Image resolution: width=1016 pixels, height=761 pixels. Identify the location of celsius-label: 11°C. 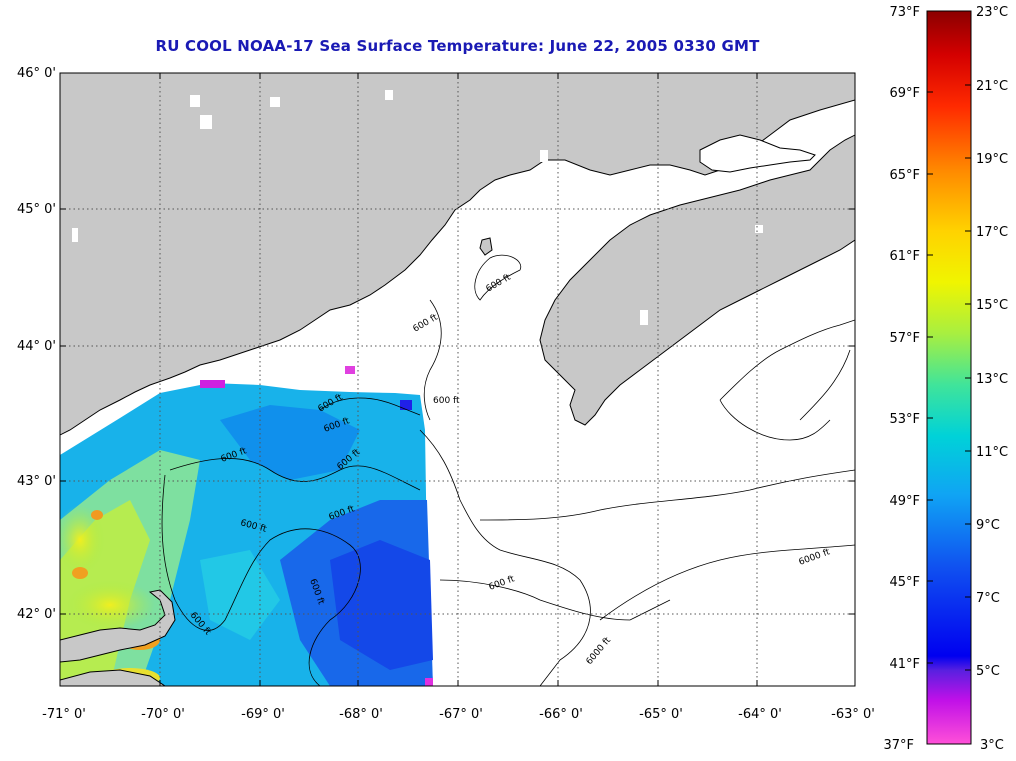
(992, 452).